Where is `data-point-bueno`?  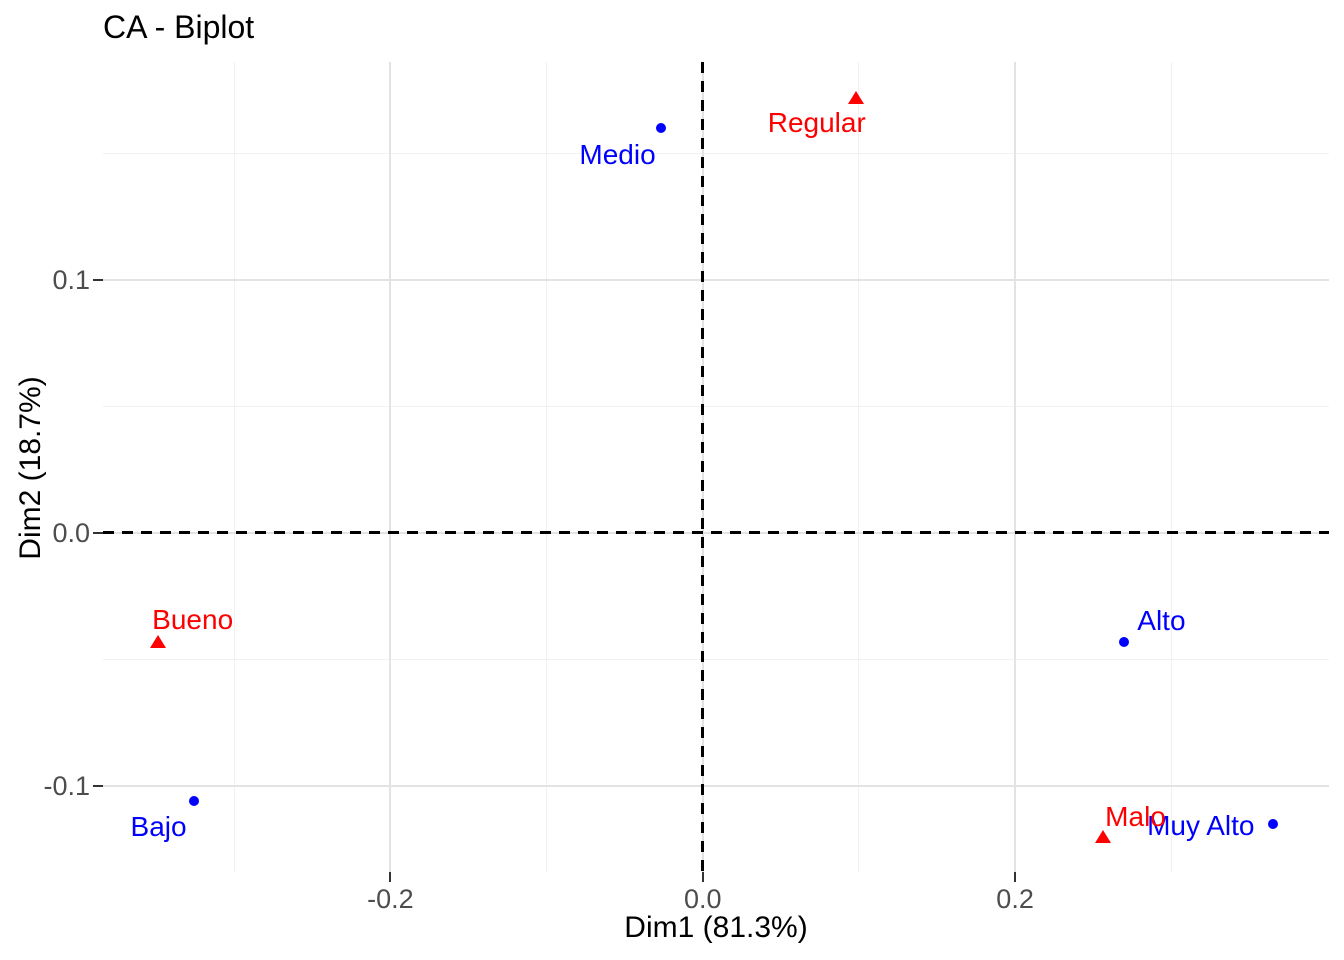 data-point-bueno is located at coordinates (157, 642).